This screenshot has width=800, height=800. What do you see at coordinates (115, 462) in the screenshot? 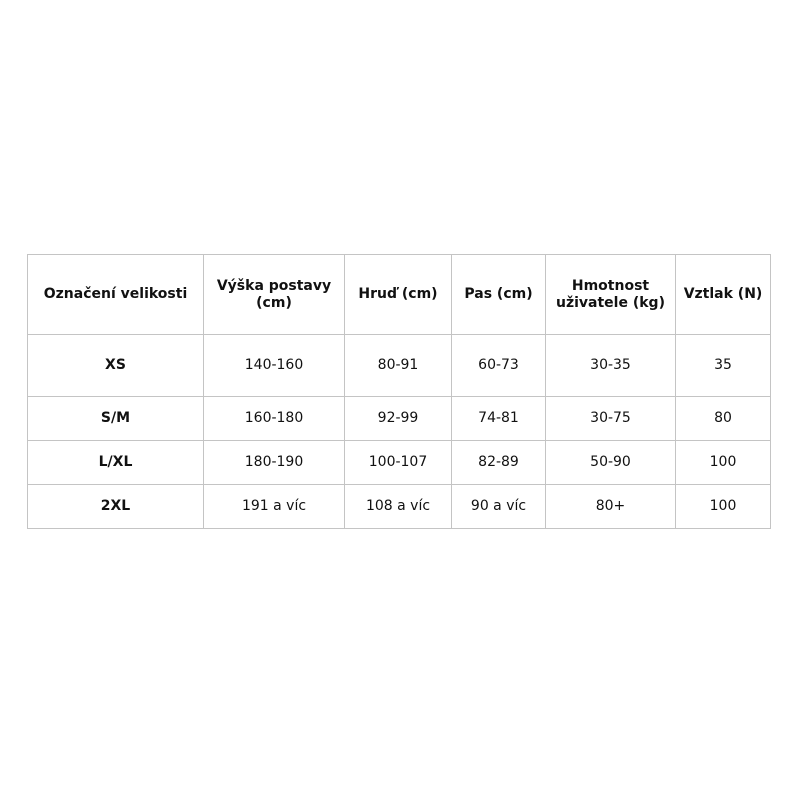
I see `cell-size: L/XL` at bounding box center [115, 462].